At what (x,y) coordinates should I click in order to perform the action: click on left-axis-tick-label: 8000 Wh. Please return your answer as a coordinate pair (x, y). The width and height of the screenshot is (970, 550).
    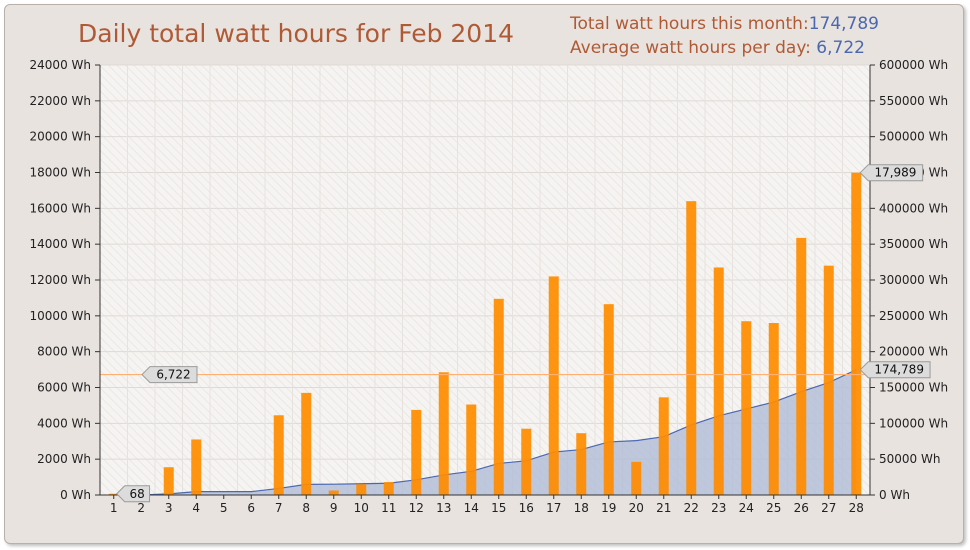
    Looking at the image, I should click on (64, 352).